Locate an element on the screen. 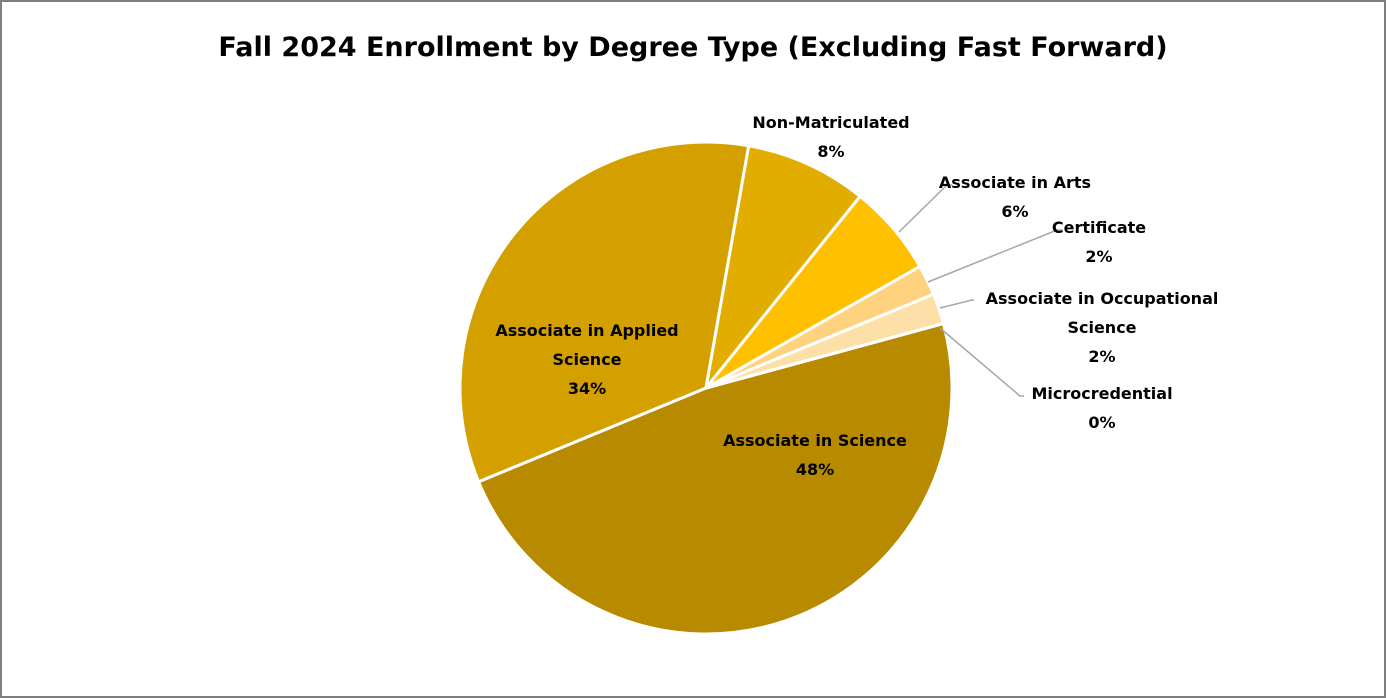 The image size is (1386, 698). data-label: Associate in Arts 6% is located at coordinates (1015, 197).